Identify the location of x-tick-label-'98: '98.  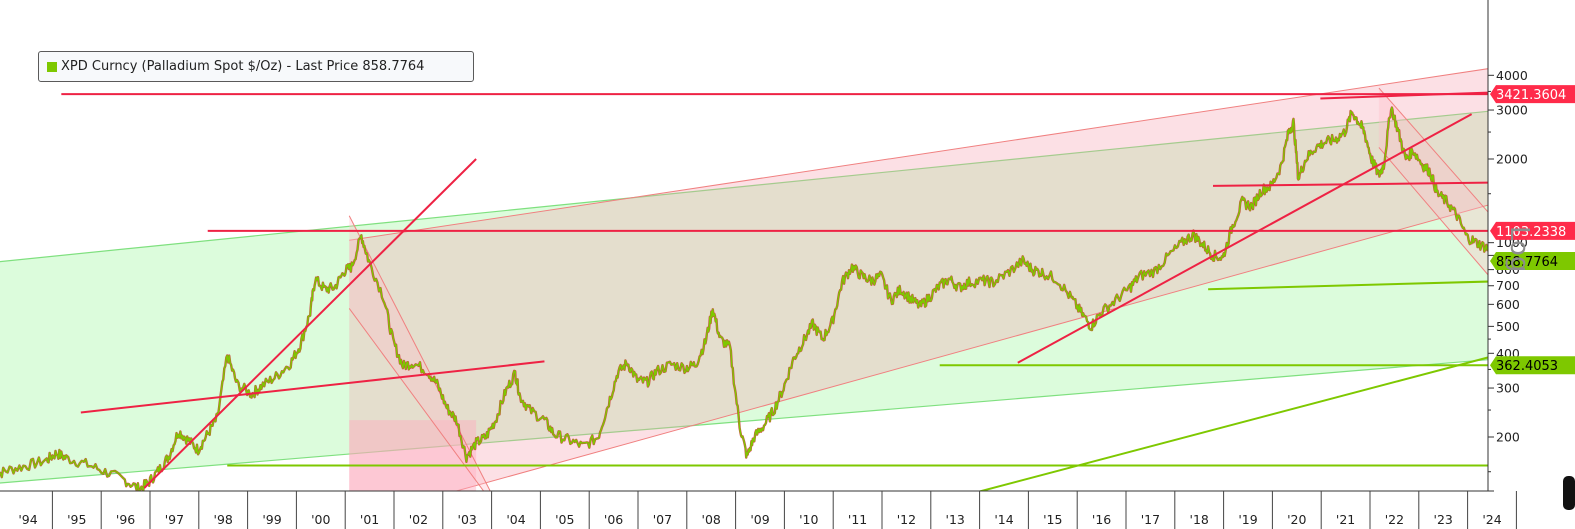
(223, 519).